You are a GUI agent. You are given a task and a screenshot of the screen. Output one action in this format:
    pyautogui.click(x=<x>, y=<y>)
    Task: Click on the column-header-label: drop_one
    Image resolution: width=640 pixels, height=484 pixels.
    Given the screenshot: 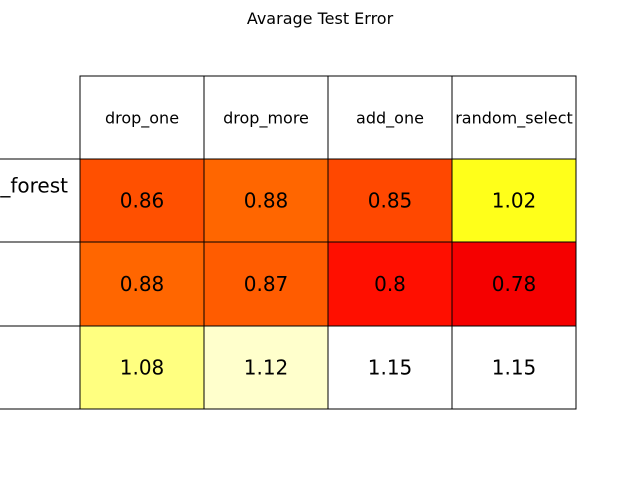 What is the action you would take?
    pyautogui.click(x=142, y=119)
    